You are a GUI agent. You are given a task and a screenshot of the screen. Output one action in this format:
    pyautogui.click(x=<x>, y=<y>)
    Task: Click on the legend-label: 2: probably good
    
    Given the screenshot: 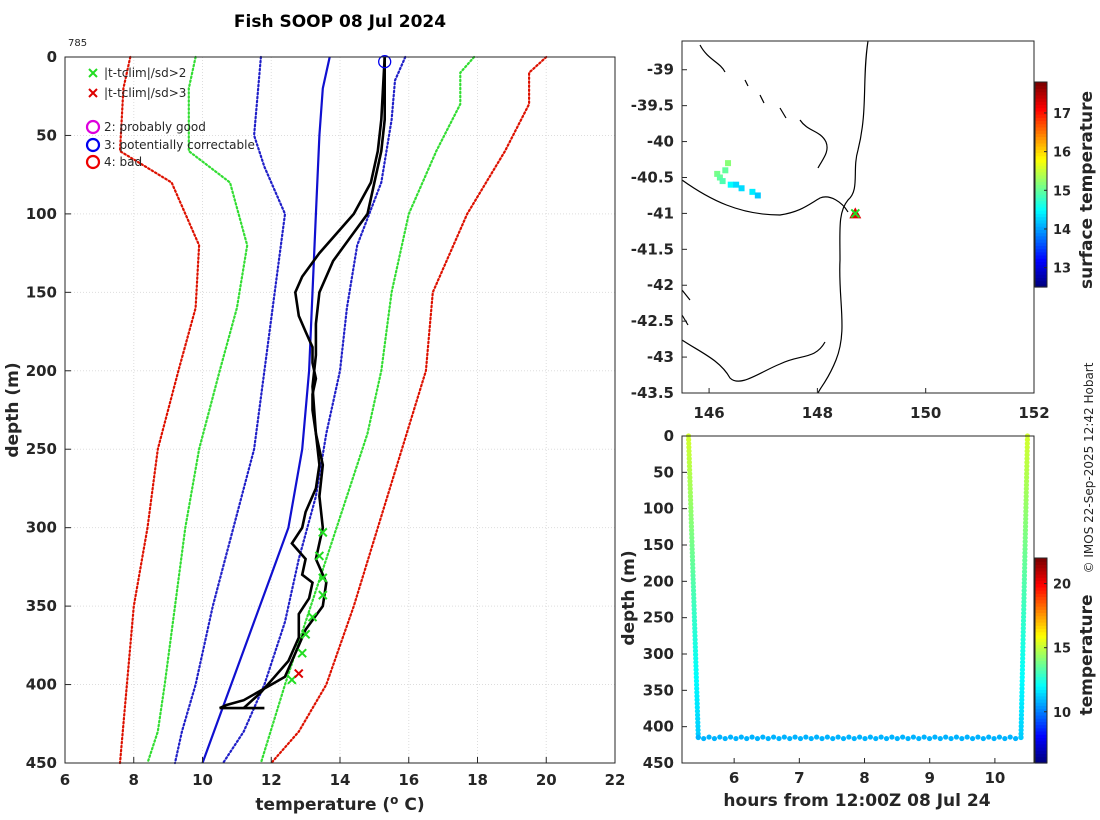 What is the action you would take?
    pyautogui.click(x=155, y=127)
    